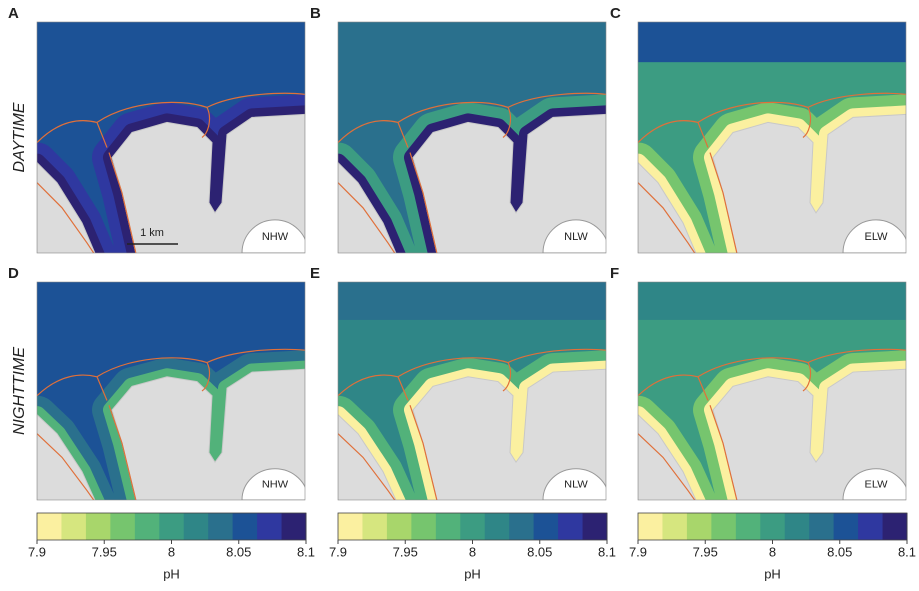  I want to click on scale-bar-label: 1 km, so click(152, 233).